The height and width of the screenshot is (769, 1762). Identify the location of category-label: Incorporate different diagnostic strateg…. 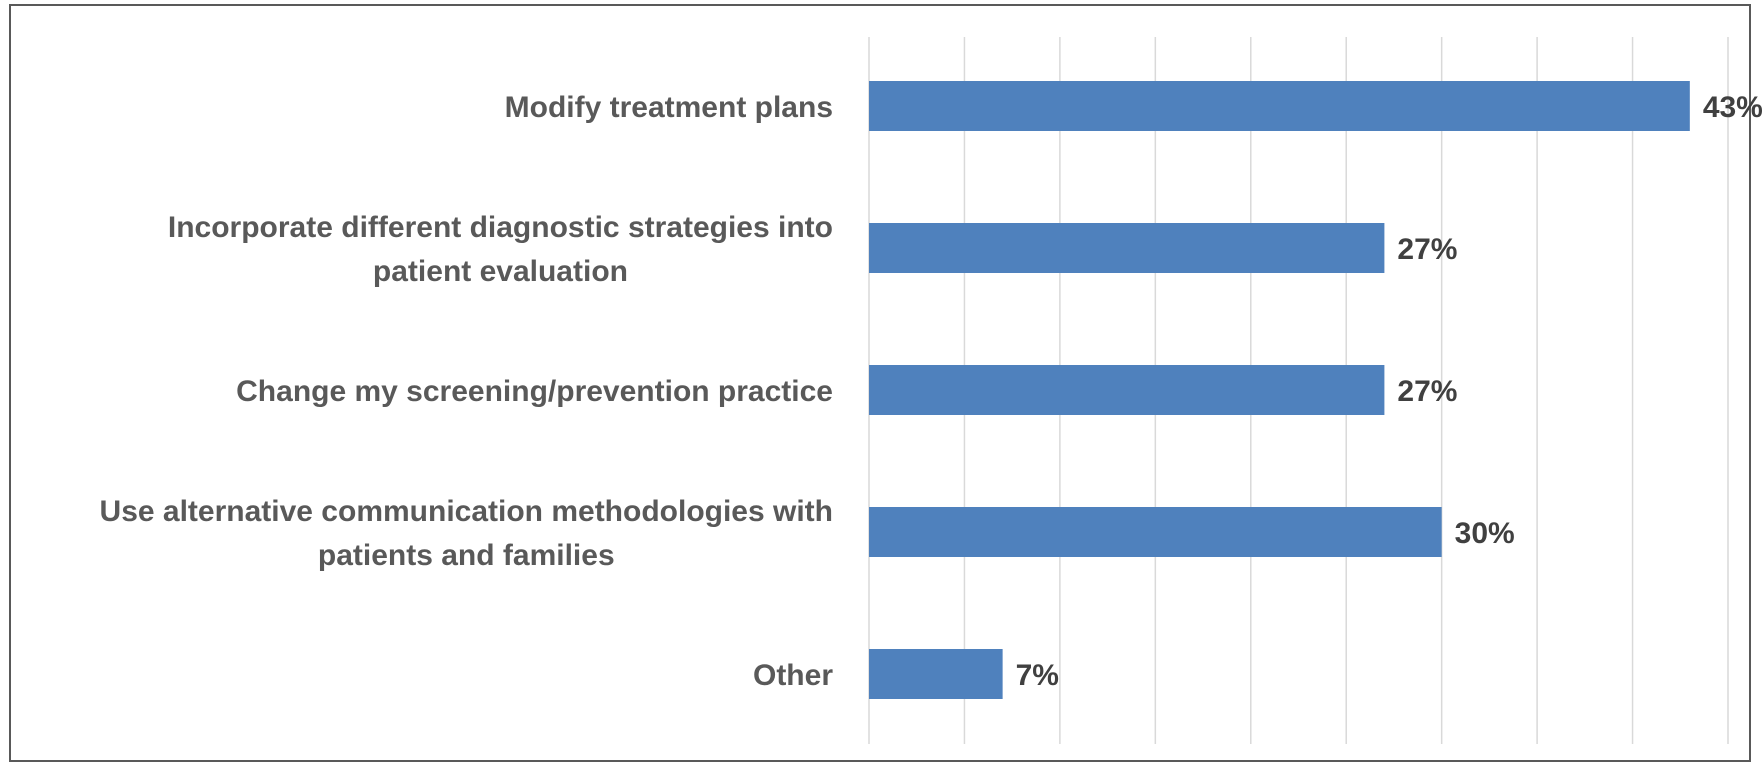
(500, 249).